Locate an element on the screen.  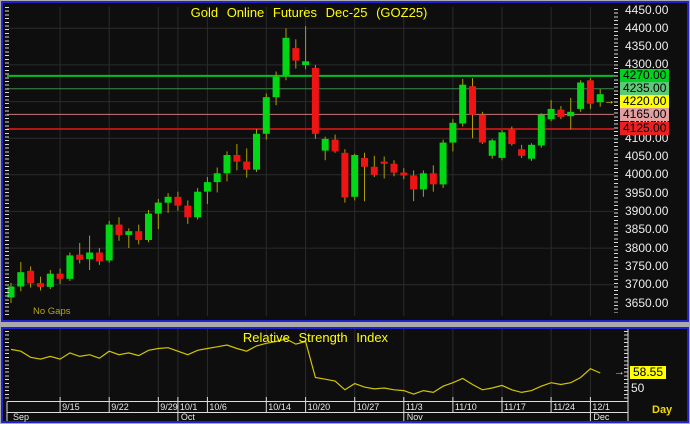
rsi-right-minor-ticks is located at coordinates (626, 366).